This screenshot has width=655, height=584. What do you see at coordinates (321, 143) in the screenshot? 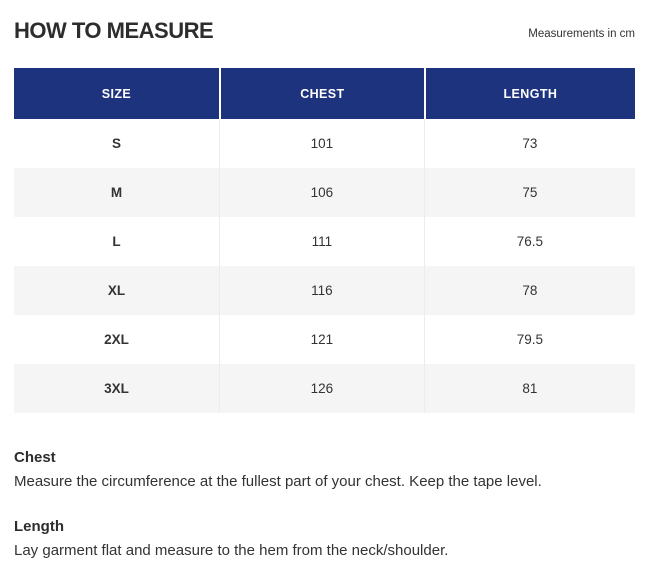
I see `chest-cell: 101` at bounding box center [321, 143].